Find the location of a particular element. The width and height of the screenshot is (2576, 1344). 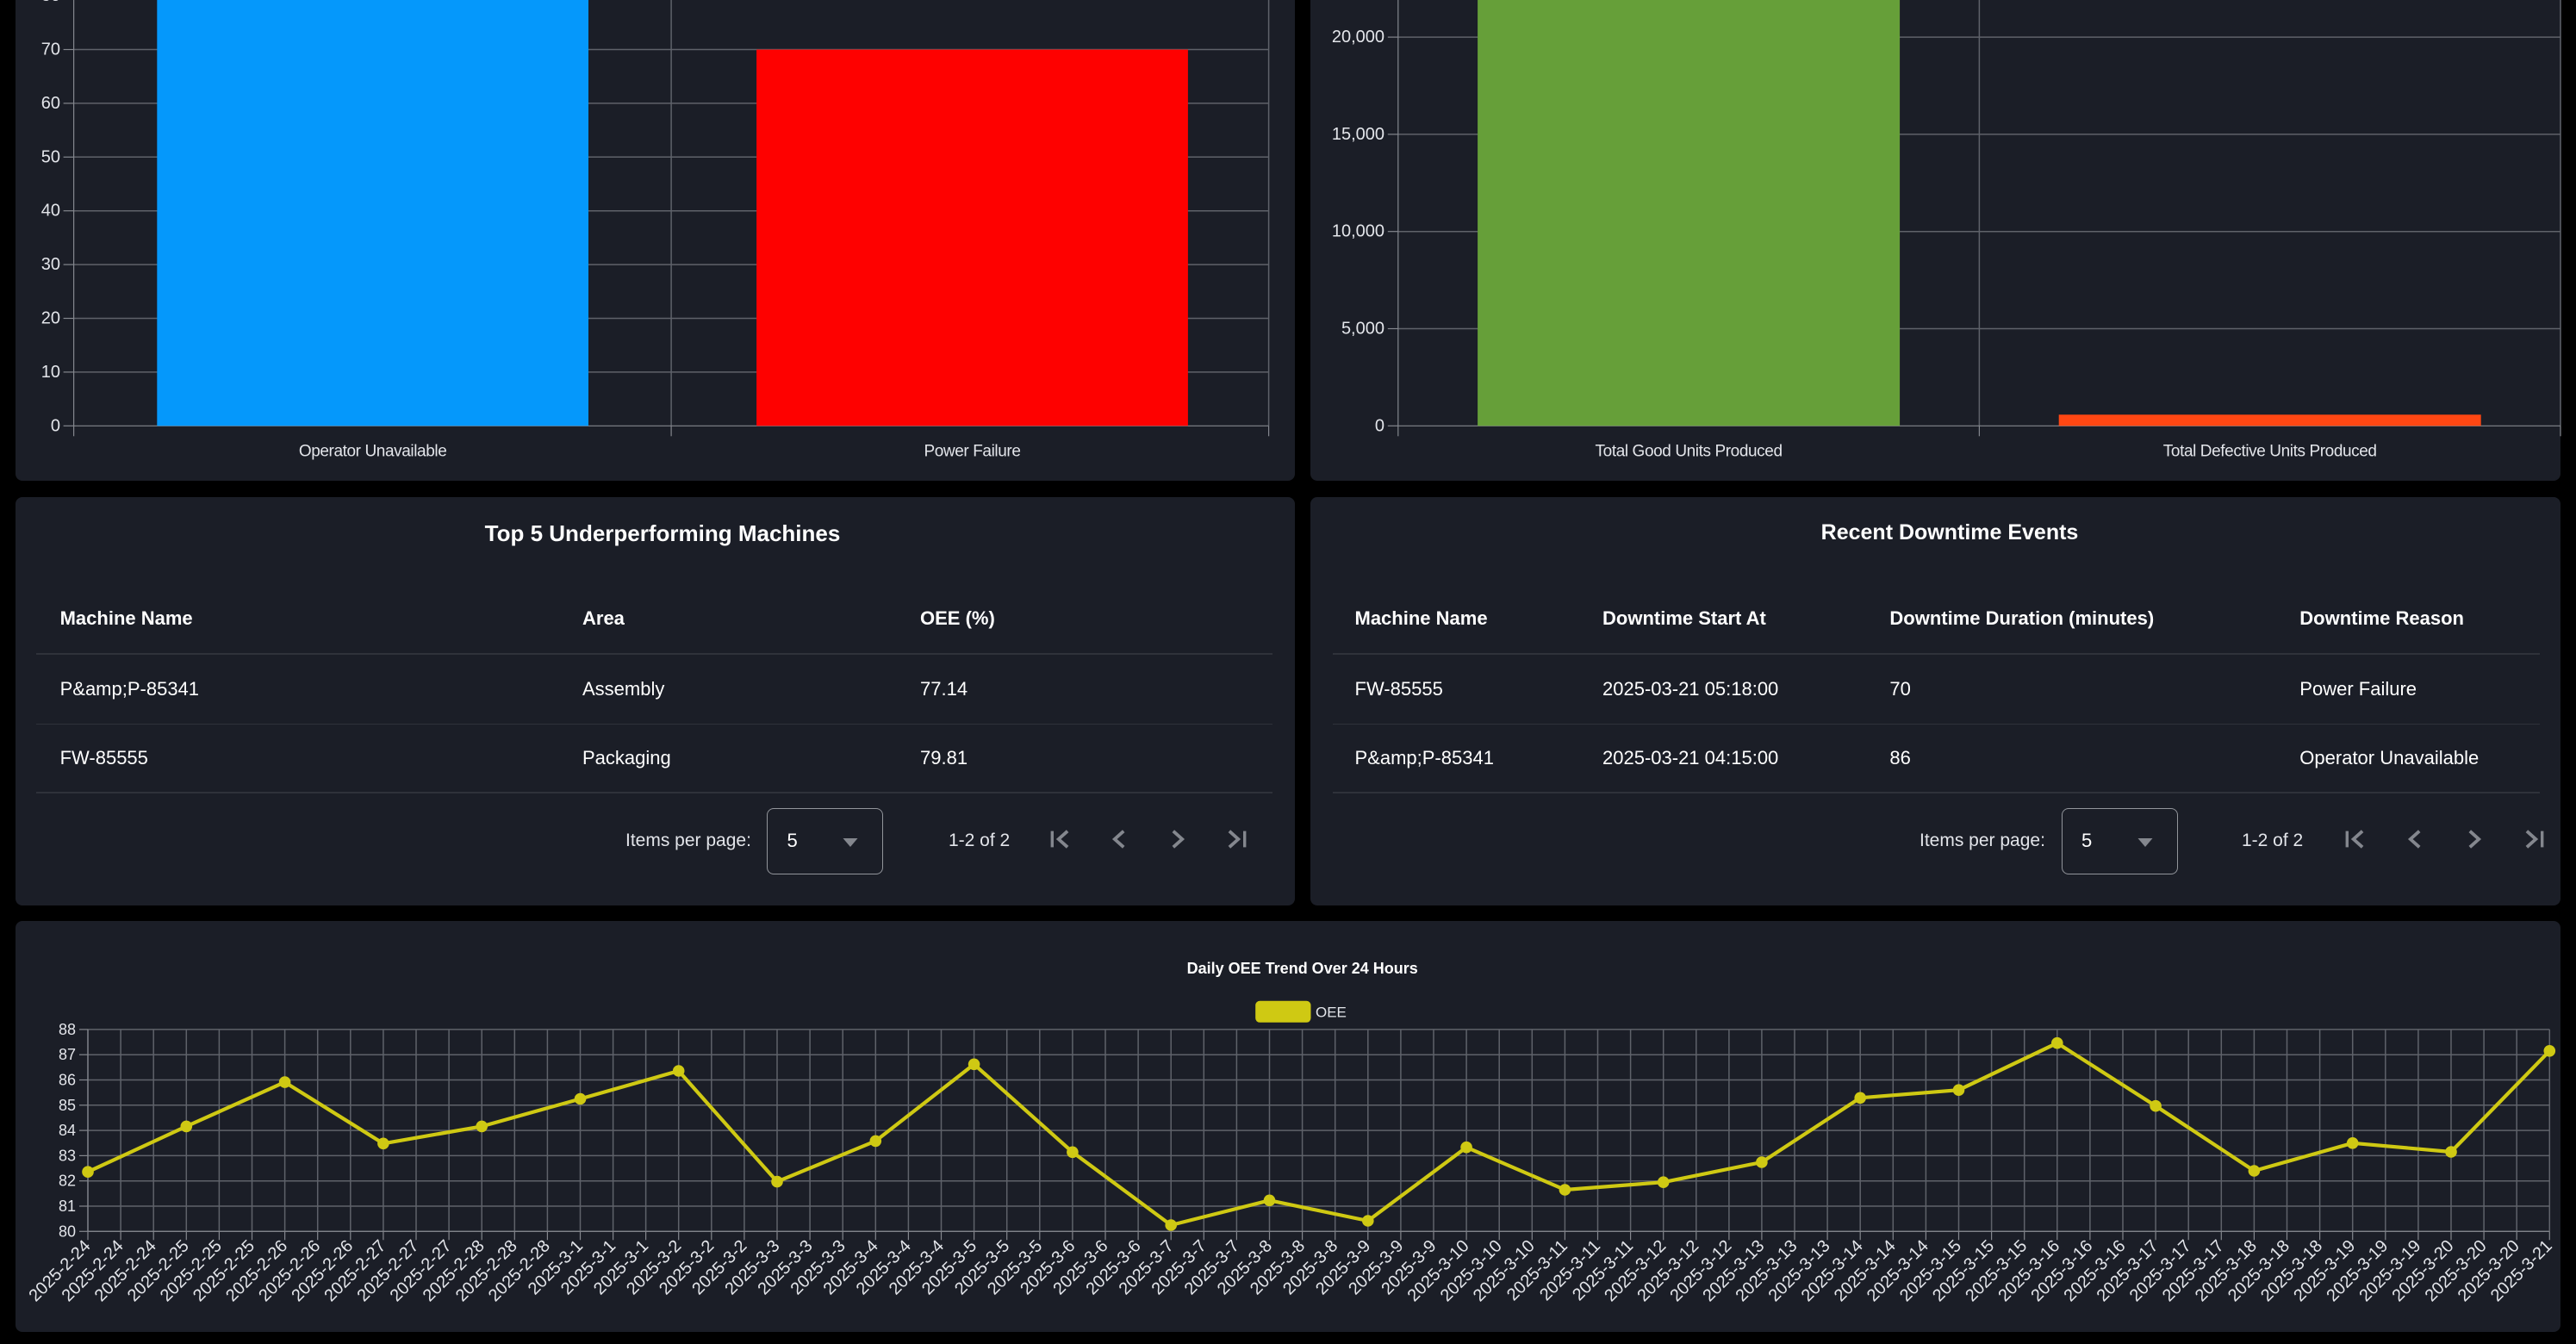

svg-text: Power Failure is located at coordinates (972, 452).